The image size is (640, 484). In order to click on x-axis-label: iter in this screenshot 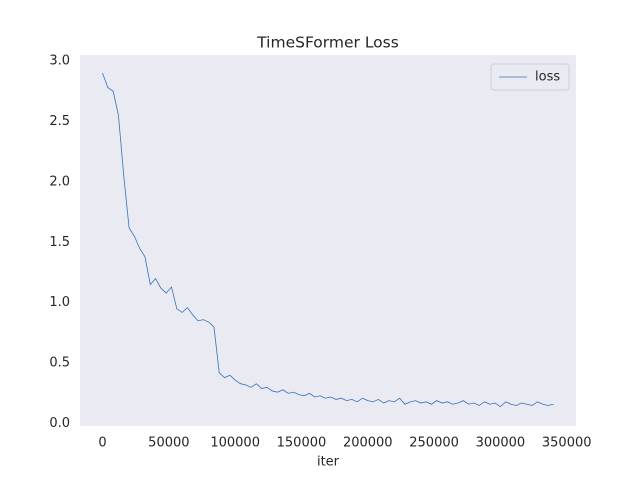, I will do `click(328, 462)`.